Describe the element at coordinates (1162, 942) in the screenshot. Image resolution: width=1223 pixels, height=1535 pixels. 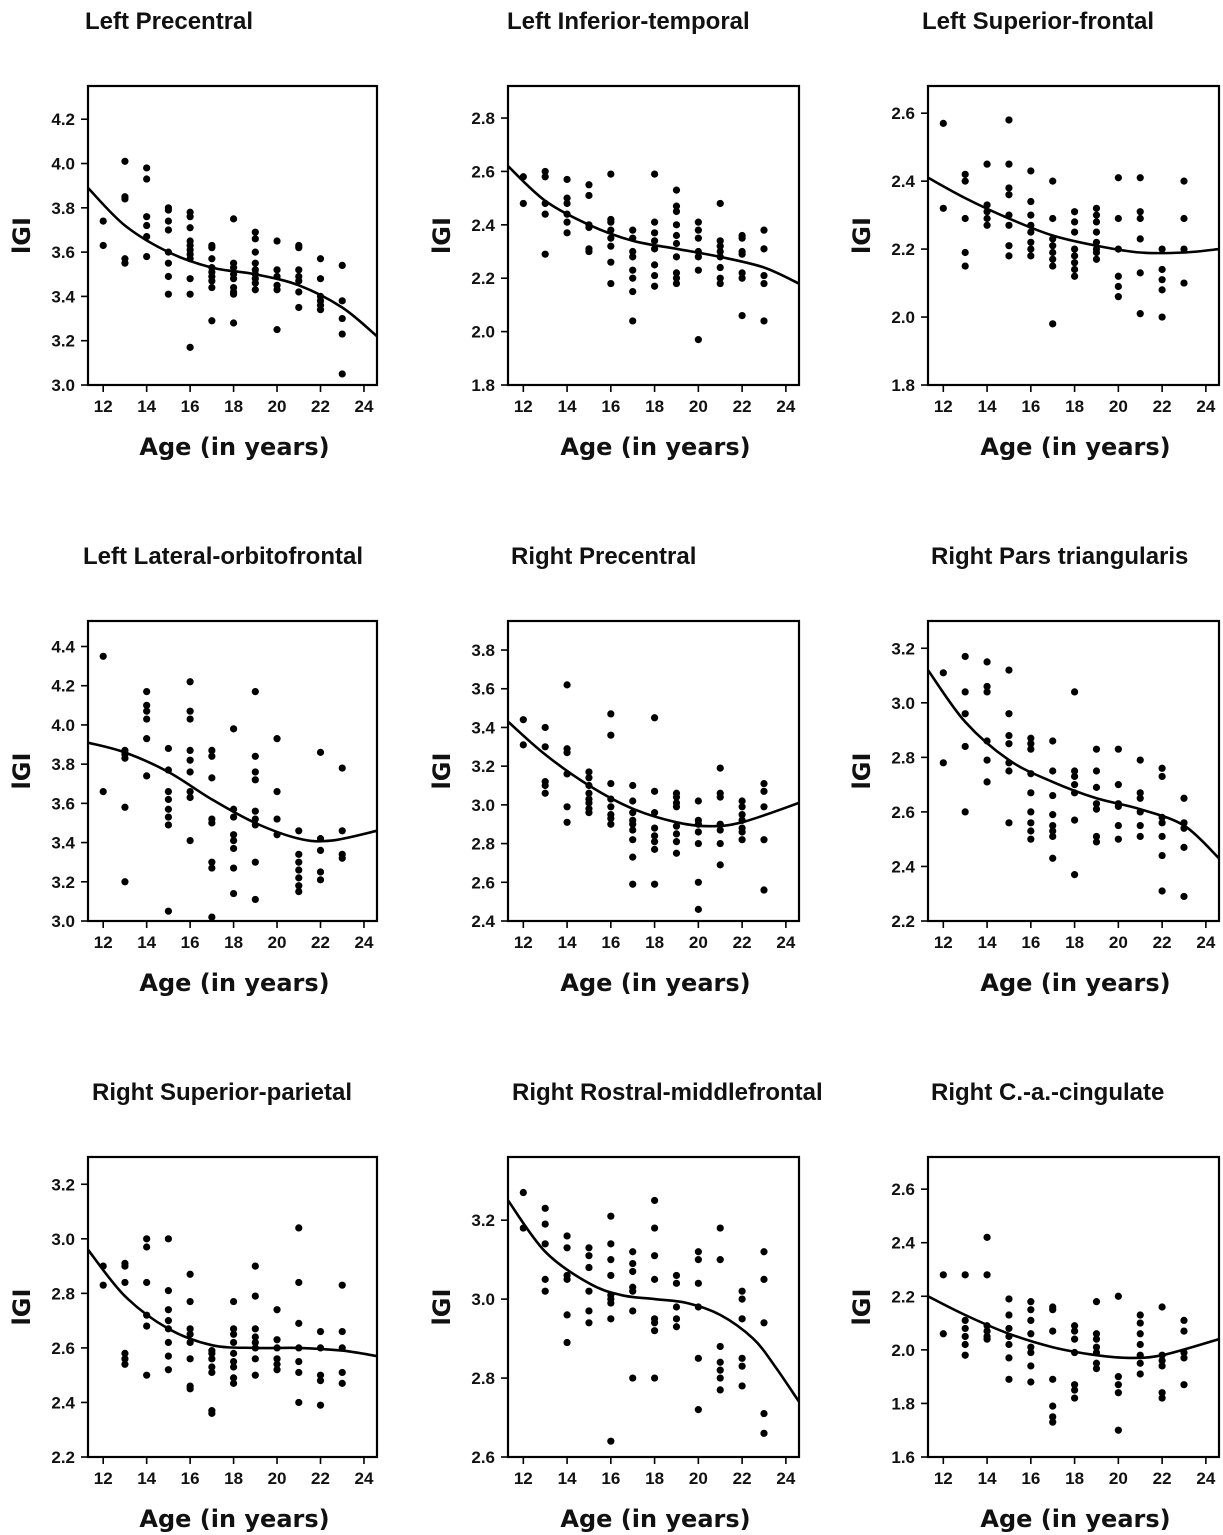
I see `x-tick-label: 22` at that location.